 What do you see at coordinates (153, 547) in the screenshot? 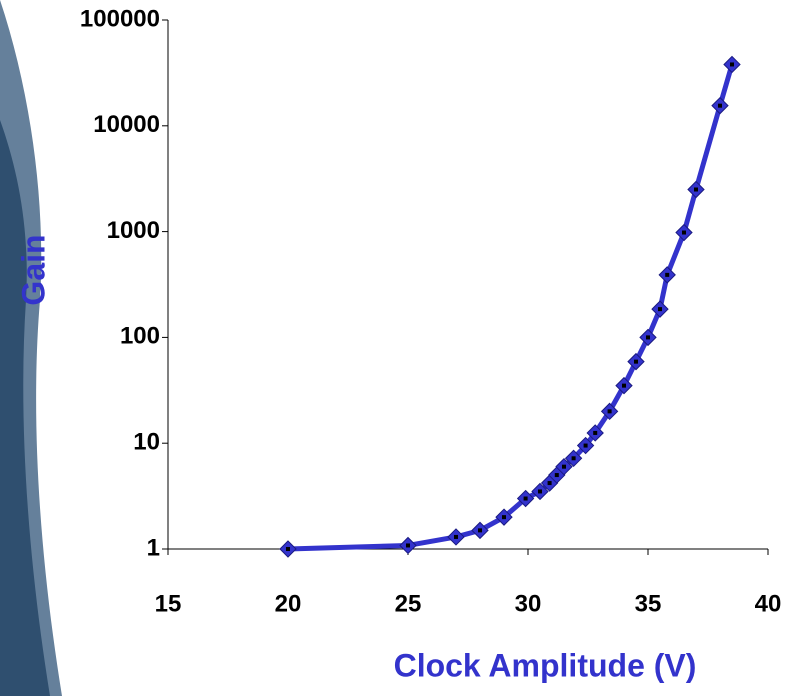
I see `y-tick-label: 1` at bounding box center [153, 547].